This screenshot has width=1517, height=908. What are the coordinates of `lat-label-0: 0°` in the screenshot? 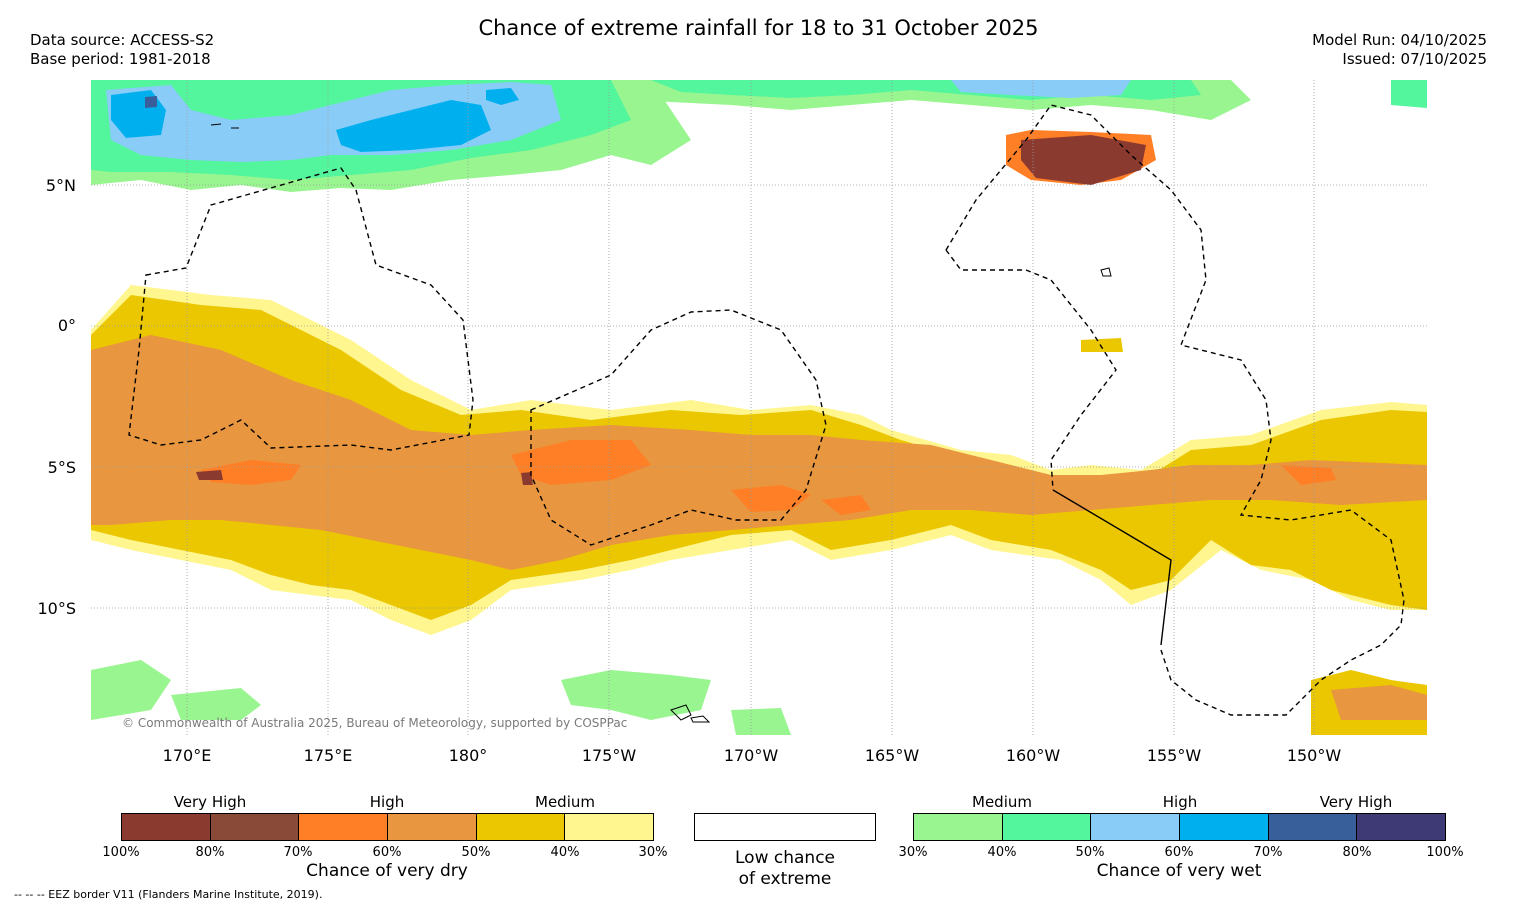 It's located at (66, 325).